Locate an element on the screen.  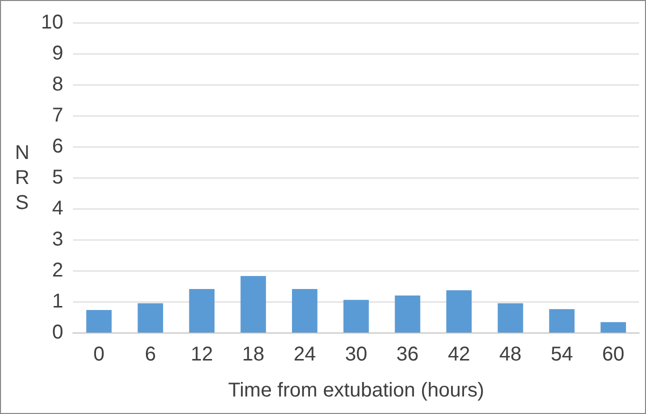
y-tick-label: 10 is located at coordinates (52, 23).